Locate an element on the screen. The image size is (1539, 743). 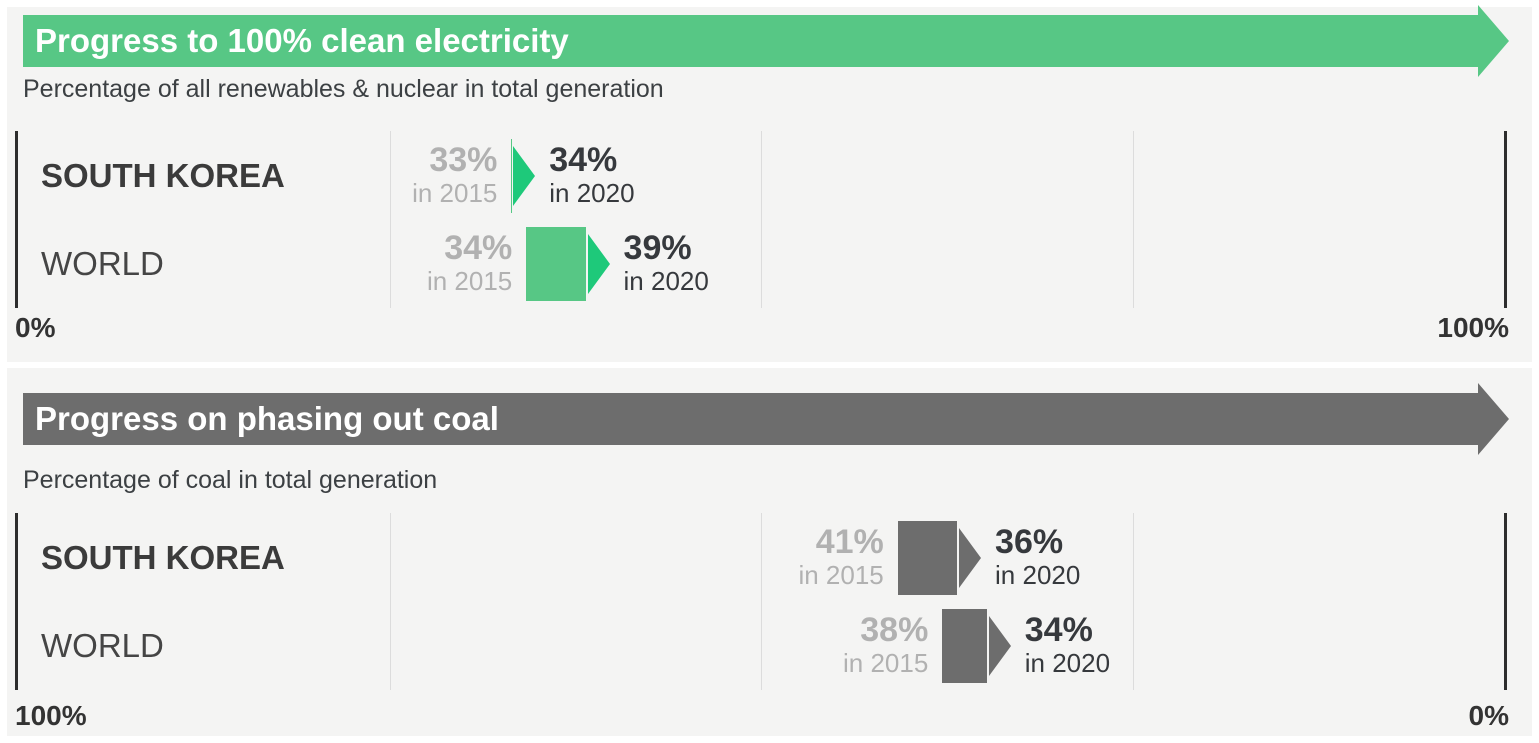
value-2020-percent: 39% is located at coordinates (657, 248).